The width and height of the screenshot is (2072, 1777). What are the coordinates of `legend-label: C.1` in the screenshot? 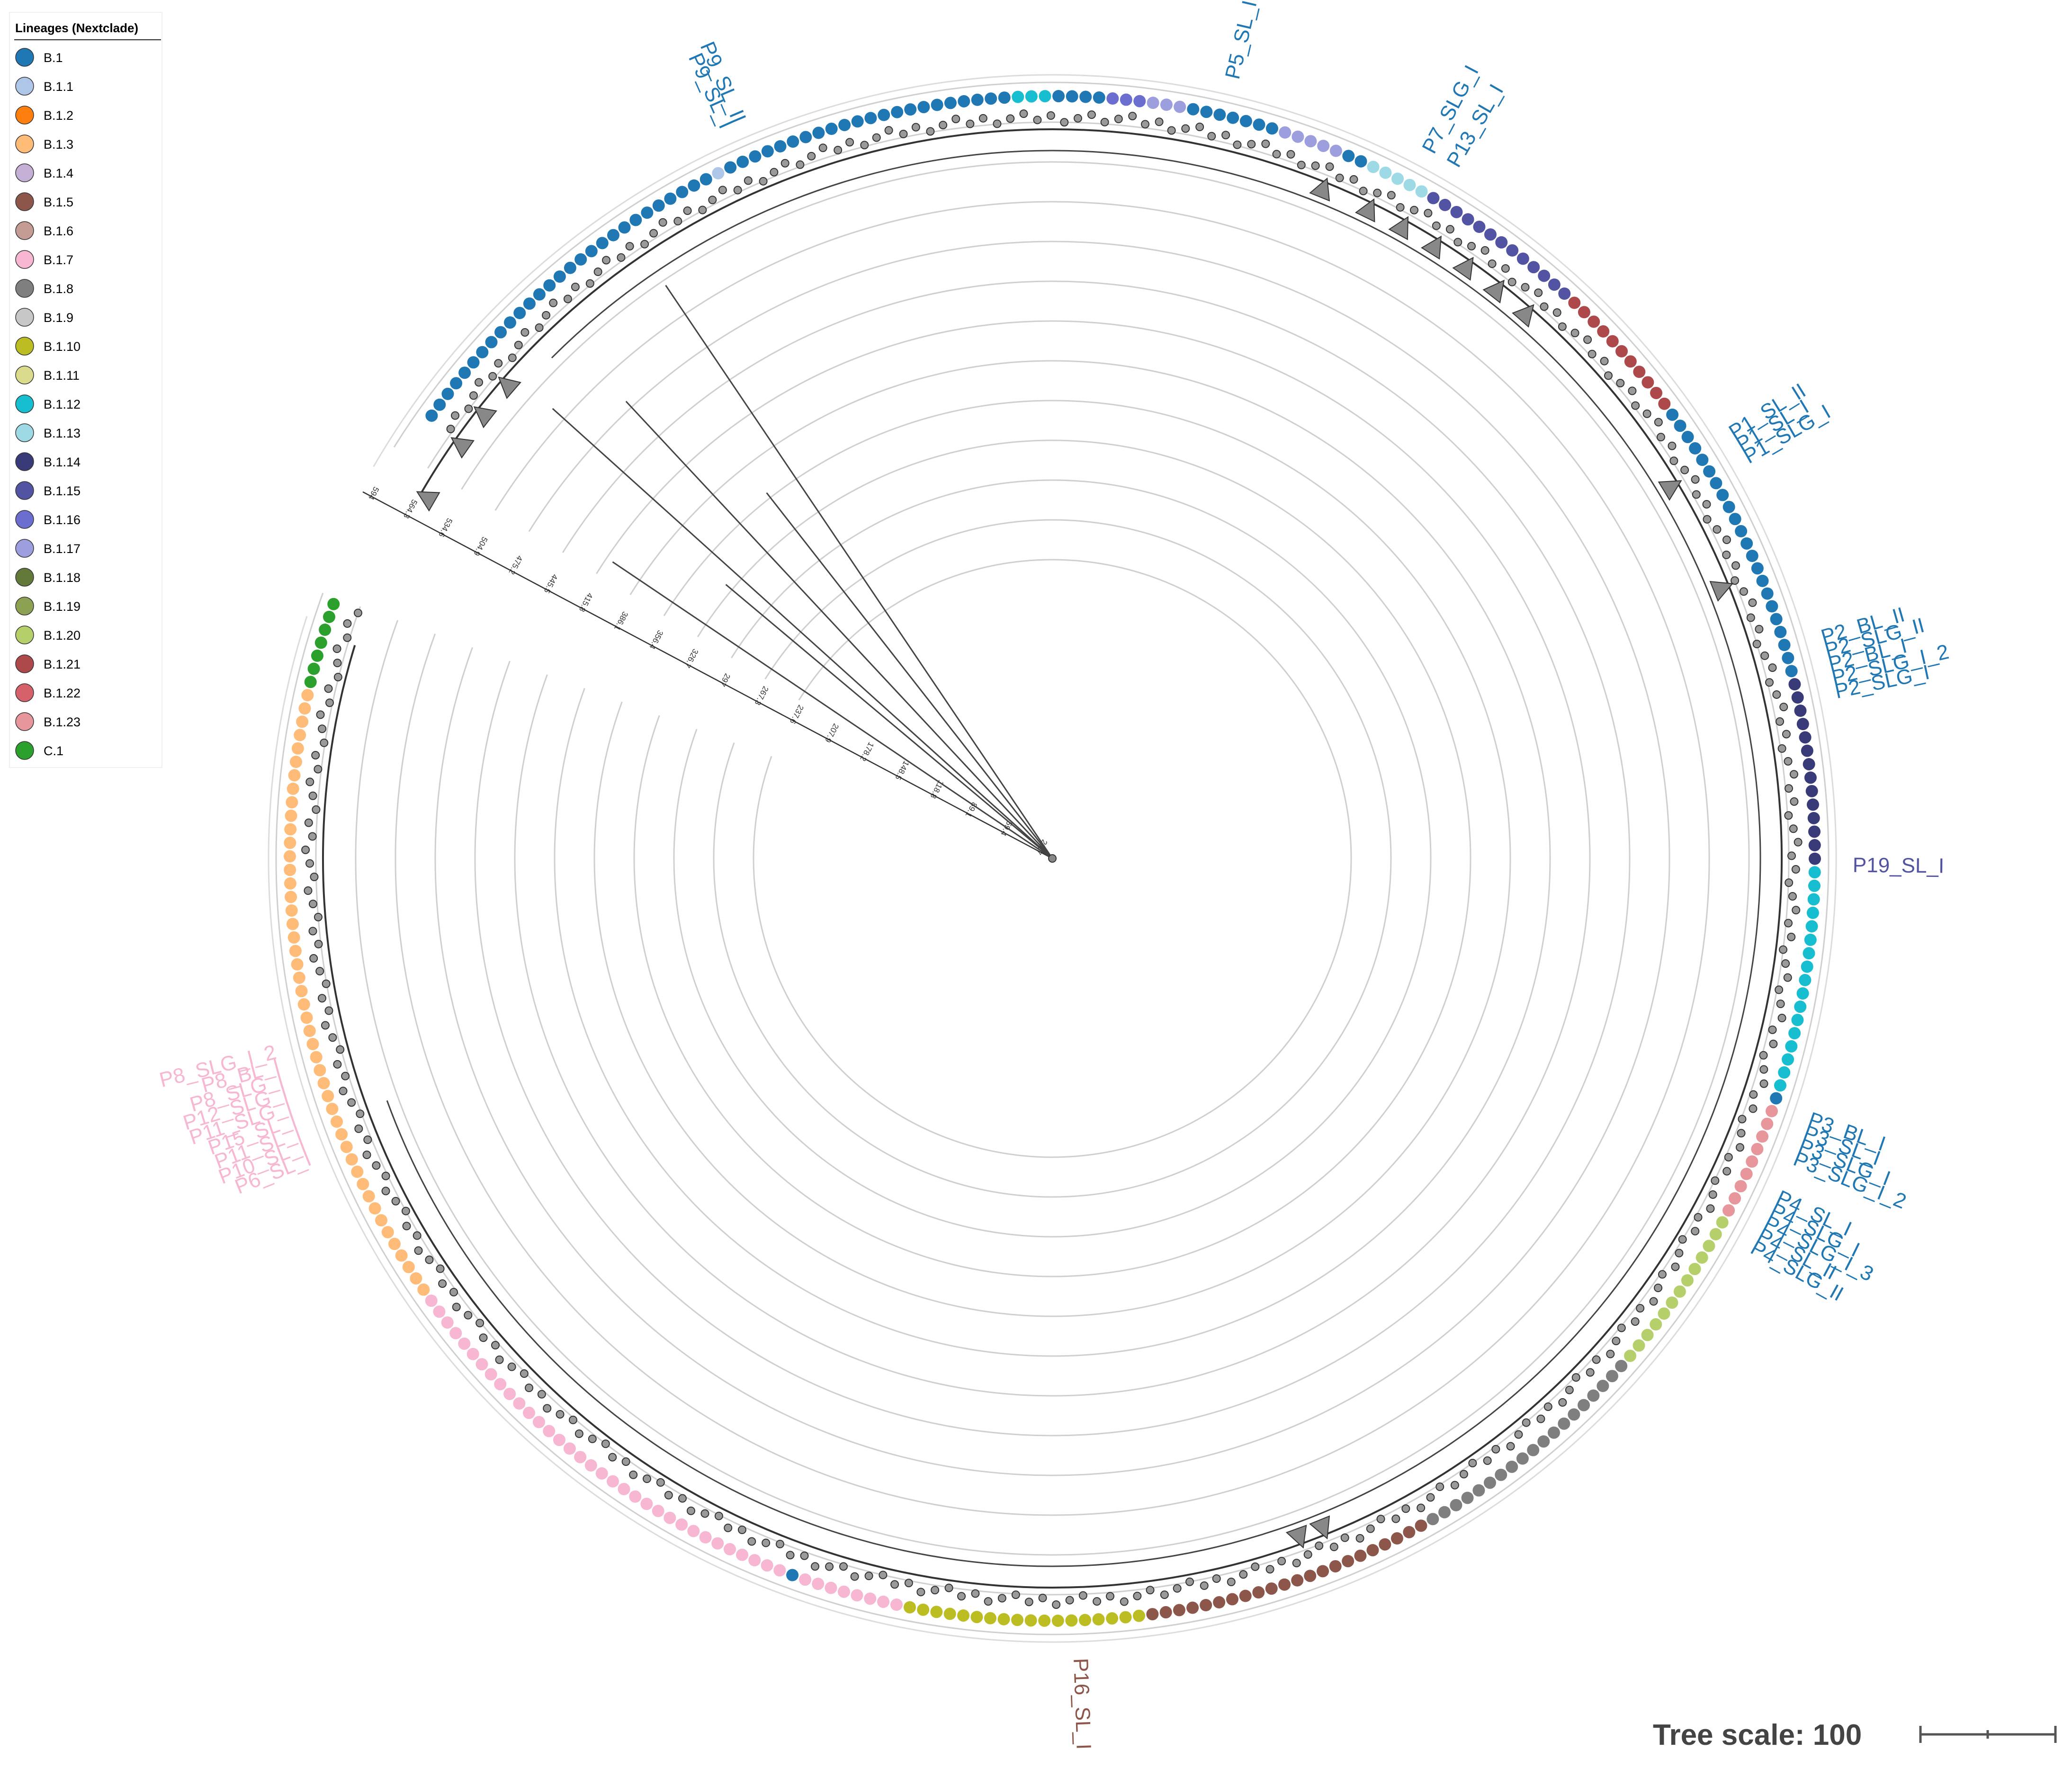 It's located at (53, 751).